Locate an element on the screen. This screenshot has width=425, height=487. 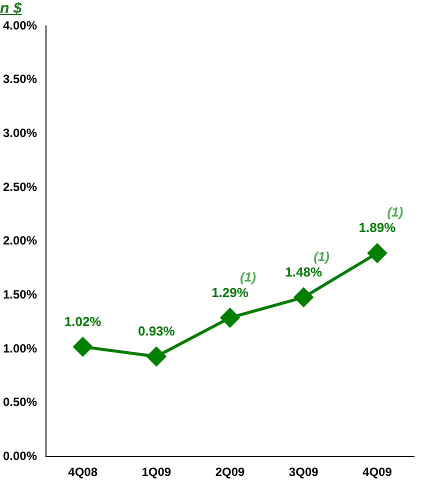
text: 1.02% is located at coordinates (83, 321).